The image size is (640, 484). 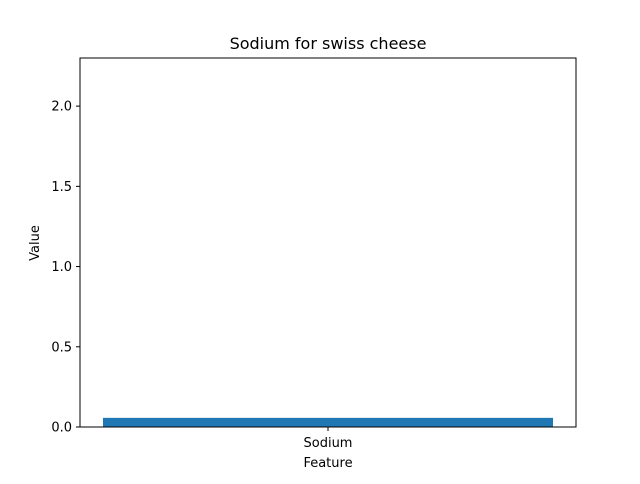 I want to click on x-axis-label: Feature, so click(x=327, y=463).